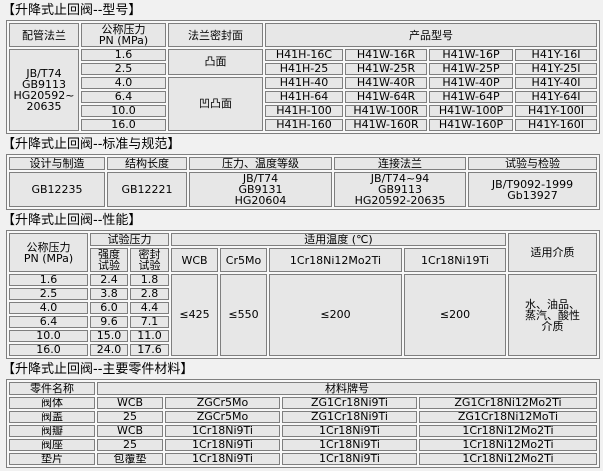 The height and width of the screenshot is (471, 603). Describe the element at coordinates (532, 189) in the screenshot. I see `standard-cell: JB/T9092-1999 Gb13927` at that location.